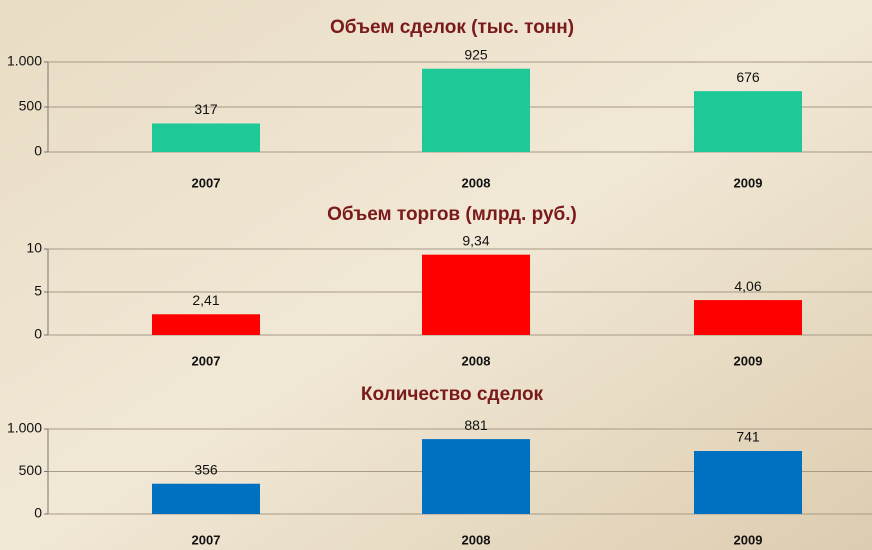 The image size is (872, 550). Describe the element at coordinates (38, 291) in the screenshot. I see `y-tick-label: 5` at that location.